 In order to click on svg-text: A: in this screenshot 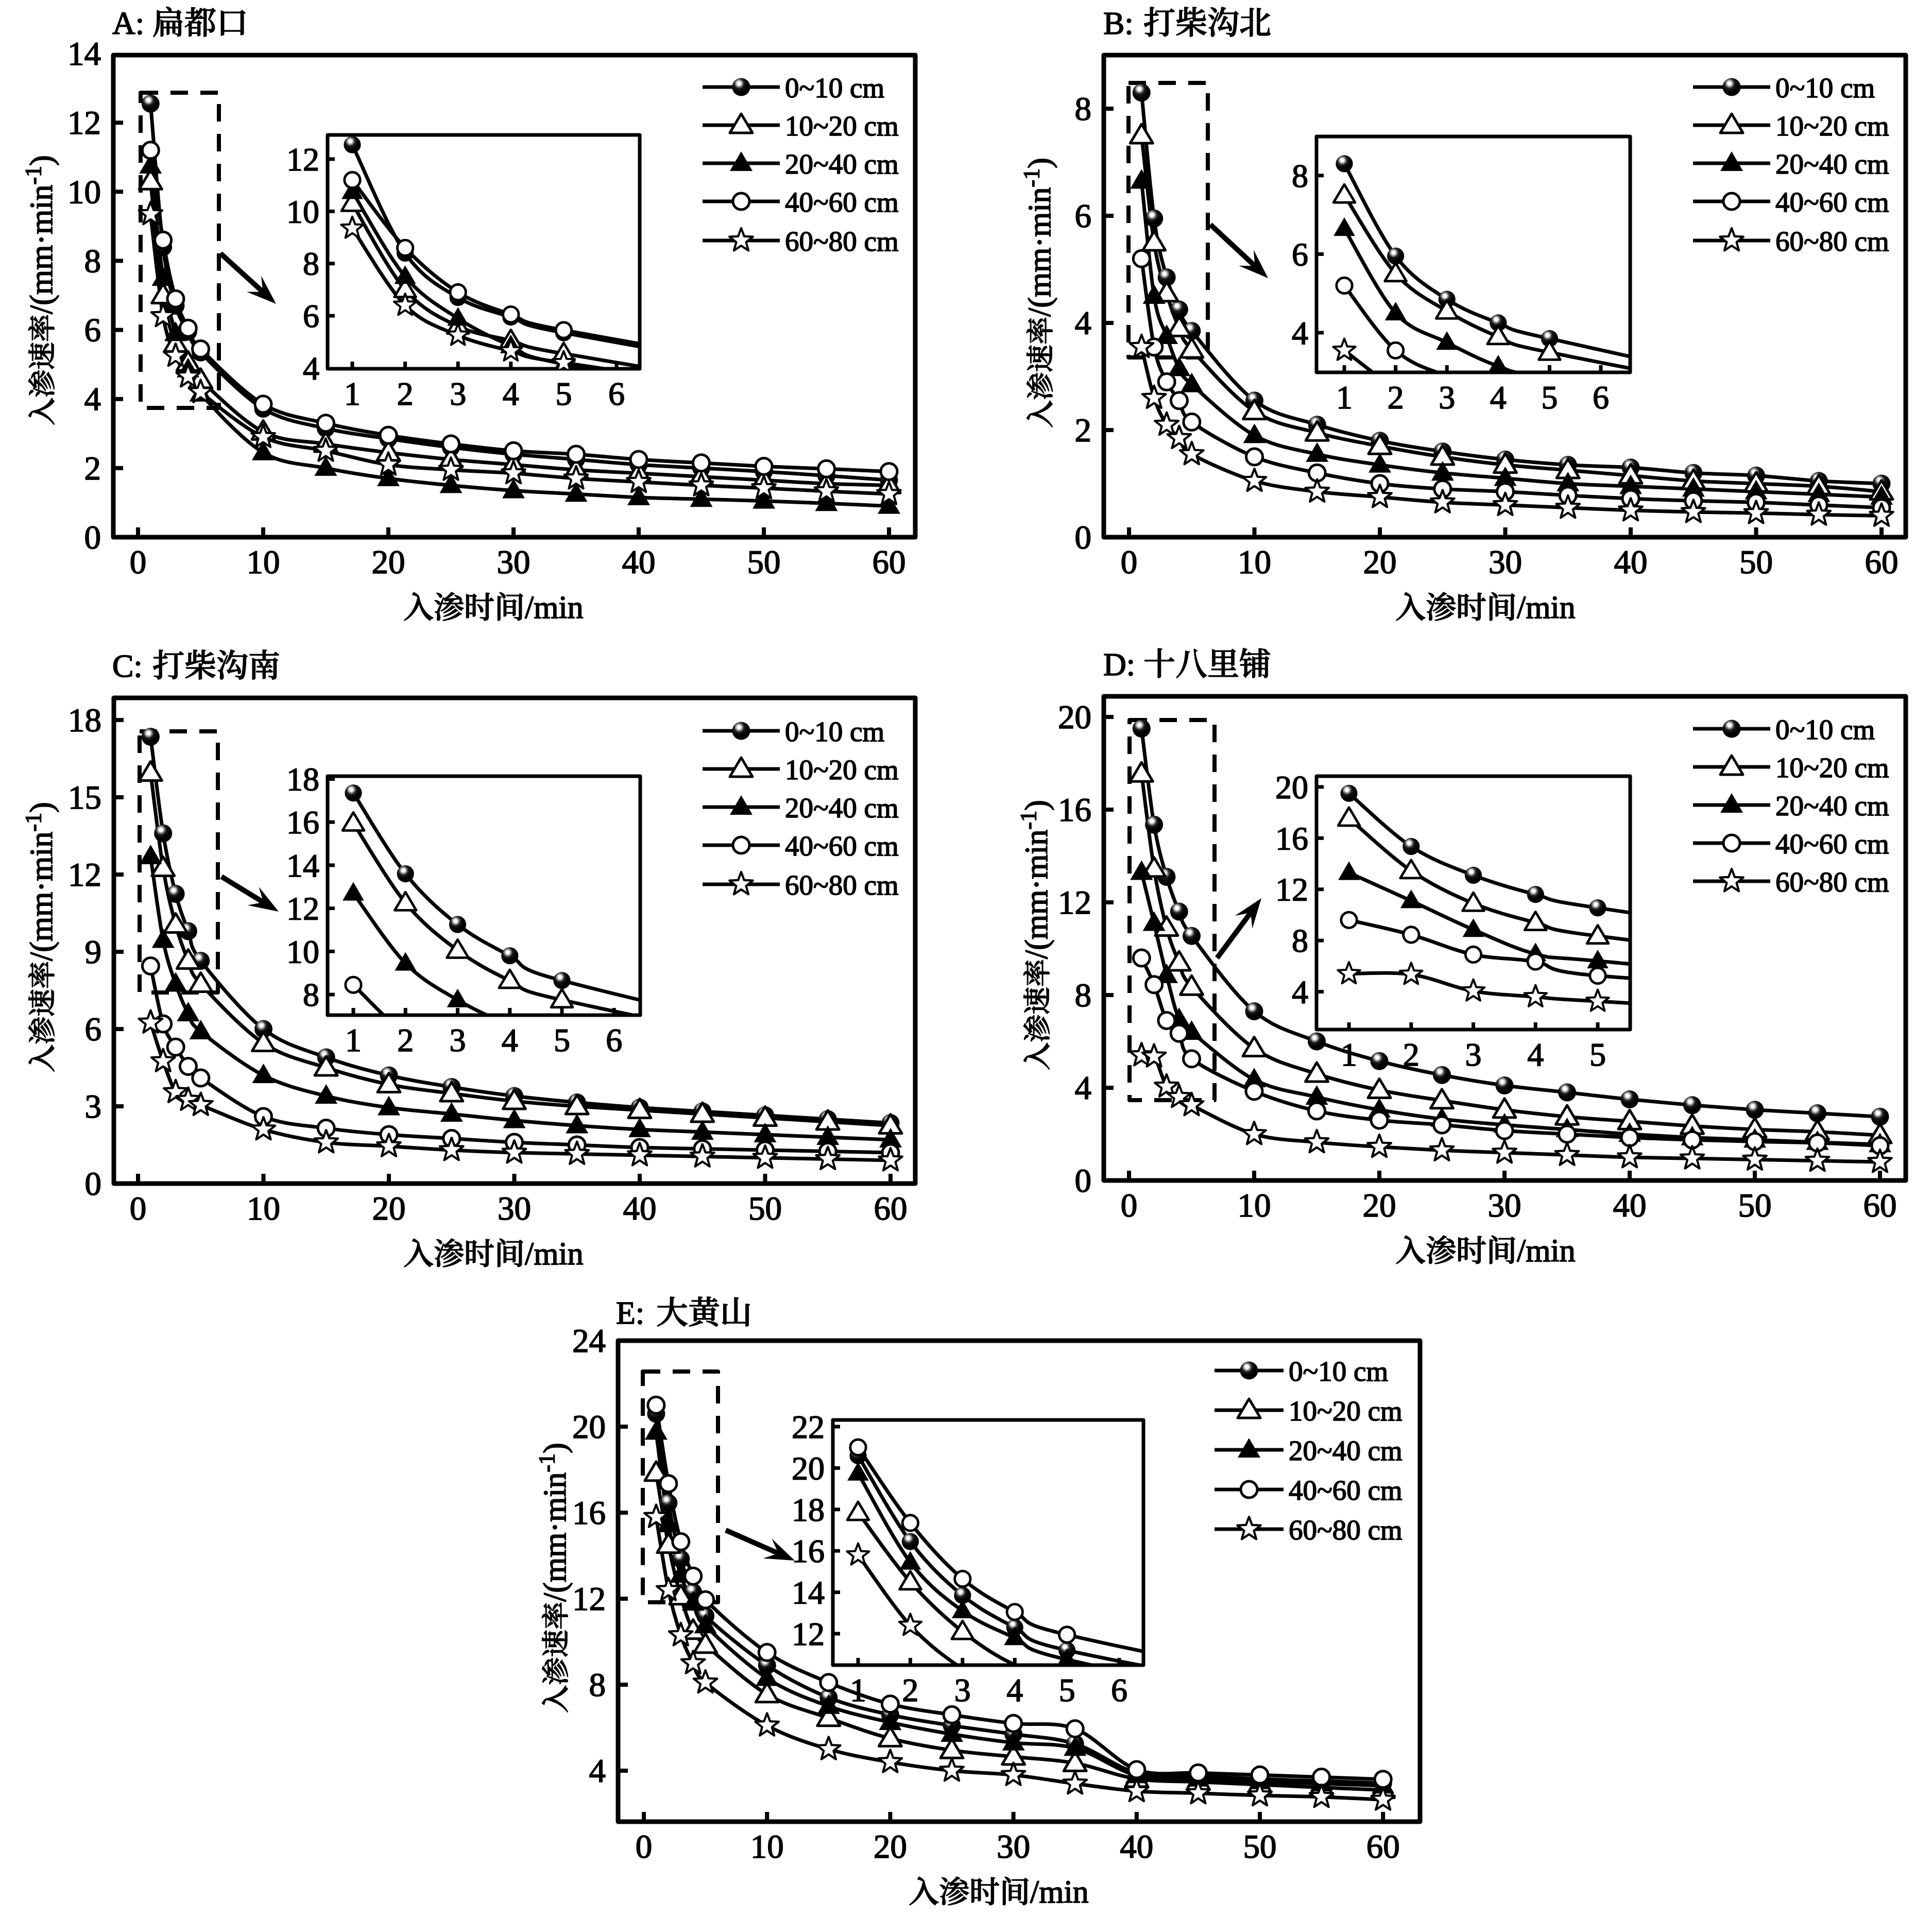, I will do `click(128, 23)`.